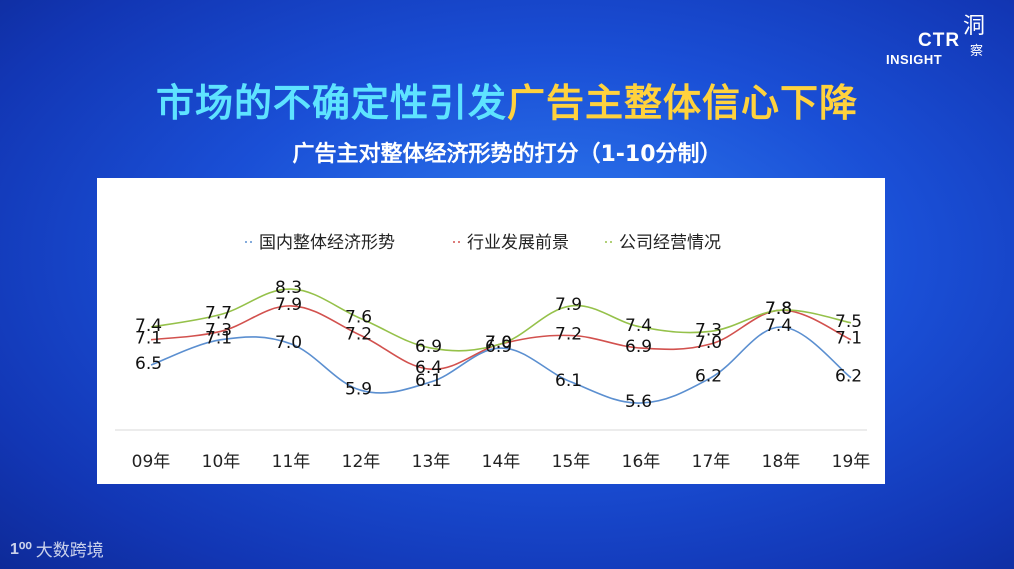  What do you see at coordinates (218, 330) in the screenshot?
I see `data-label-red: 7.3` at bounding box center [218, 330].